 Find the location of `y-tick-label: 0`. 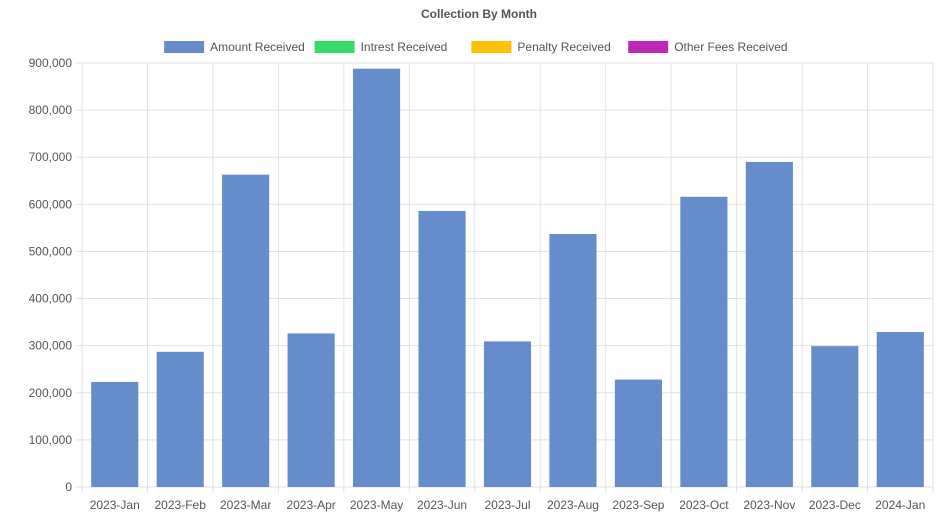

y-tick-label: 0 is located at coordinates (68, 487).